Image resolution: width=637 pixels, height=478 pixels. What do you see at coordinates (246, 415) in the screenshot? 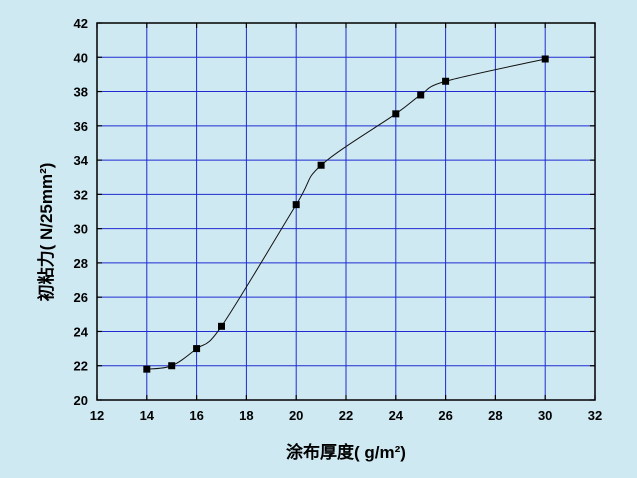
I see `x-tick-label: 18` at bounding box center [246, 415].